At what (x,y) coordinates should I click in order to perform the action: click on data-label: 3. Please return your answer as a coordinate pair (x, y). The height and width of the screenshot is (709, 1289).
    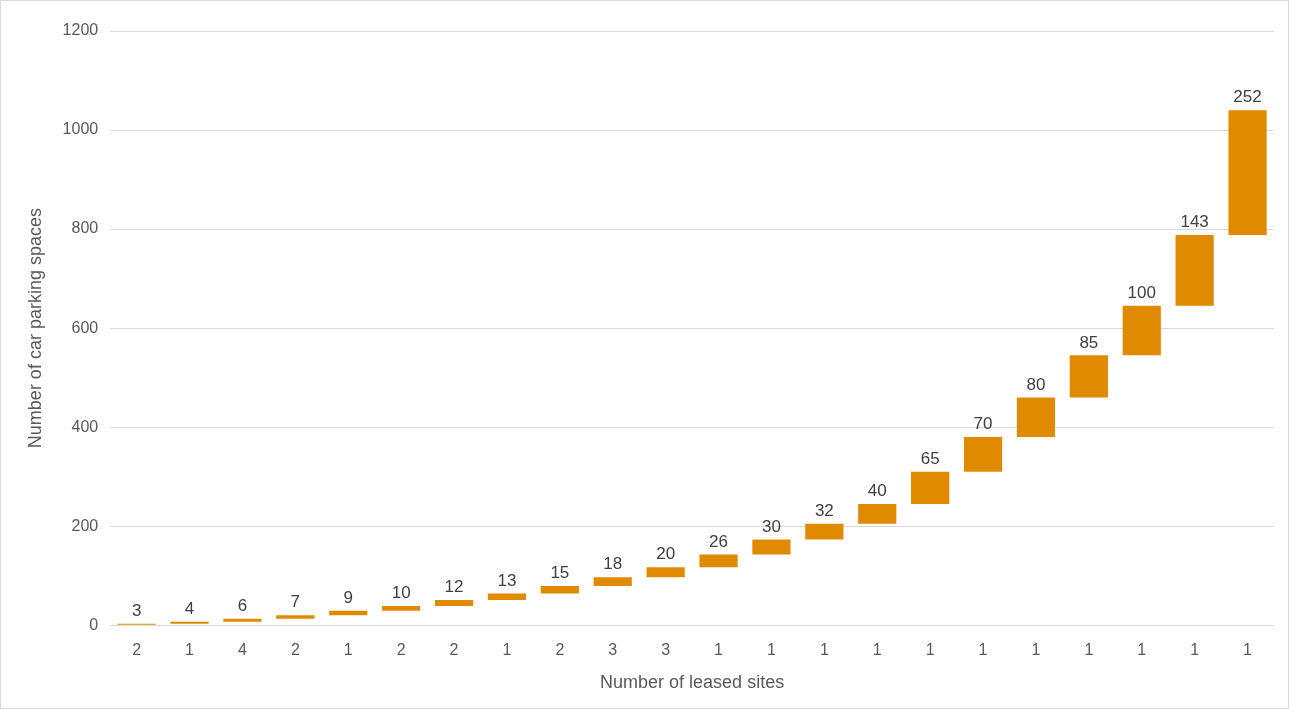
    Looking at the image, I should click on (136, 610).